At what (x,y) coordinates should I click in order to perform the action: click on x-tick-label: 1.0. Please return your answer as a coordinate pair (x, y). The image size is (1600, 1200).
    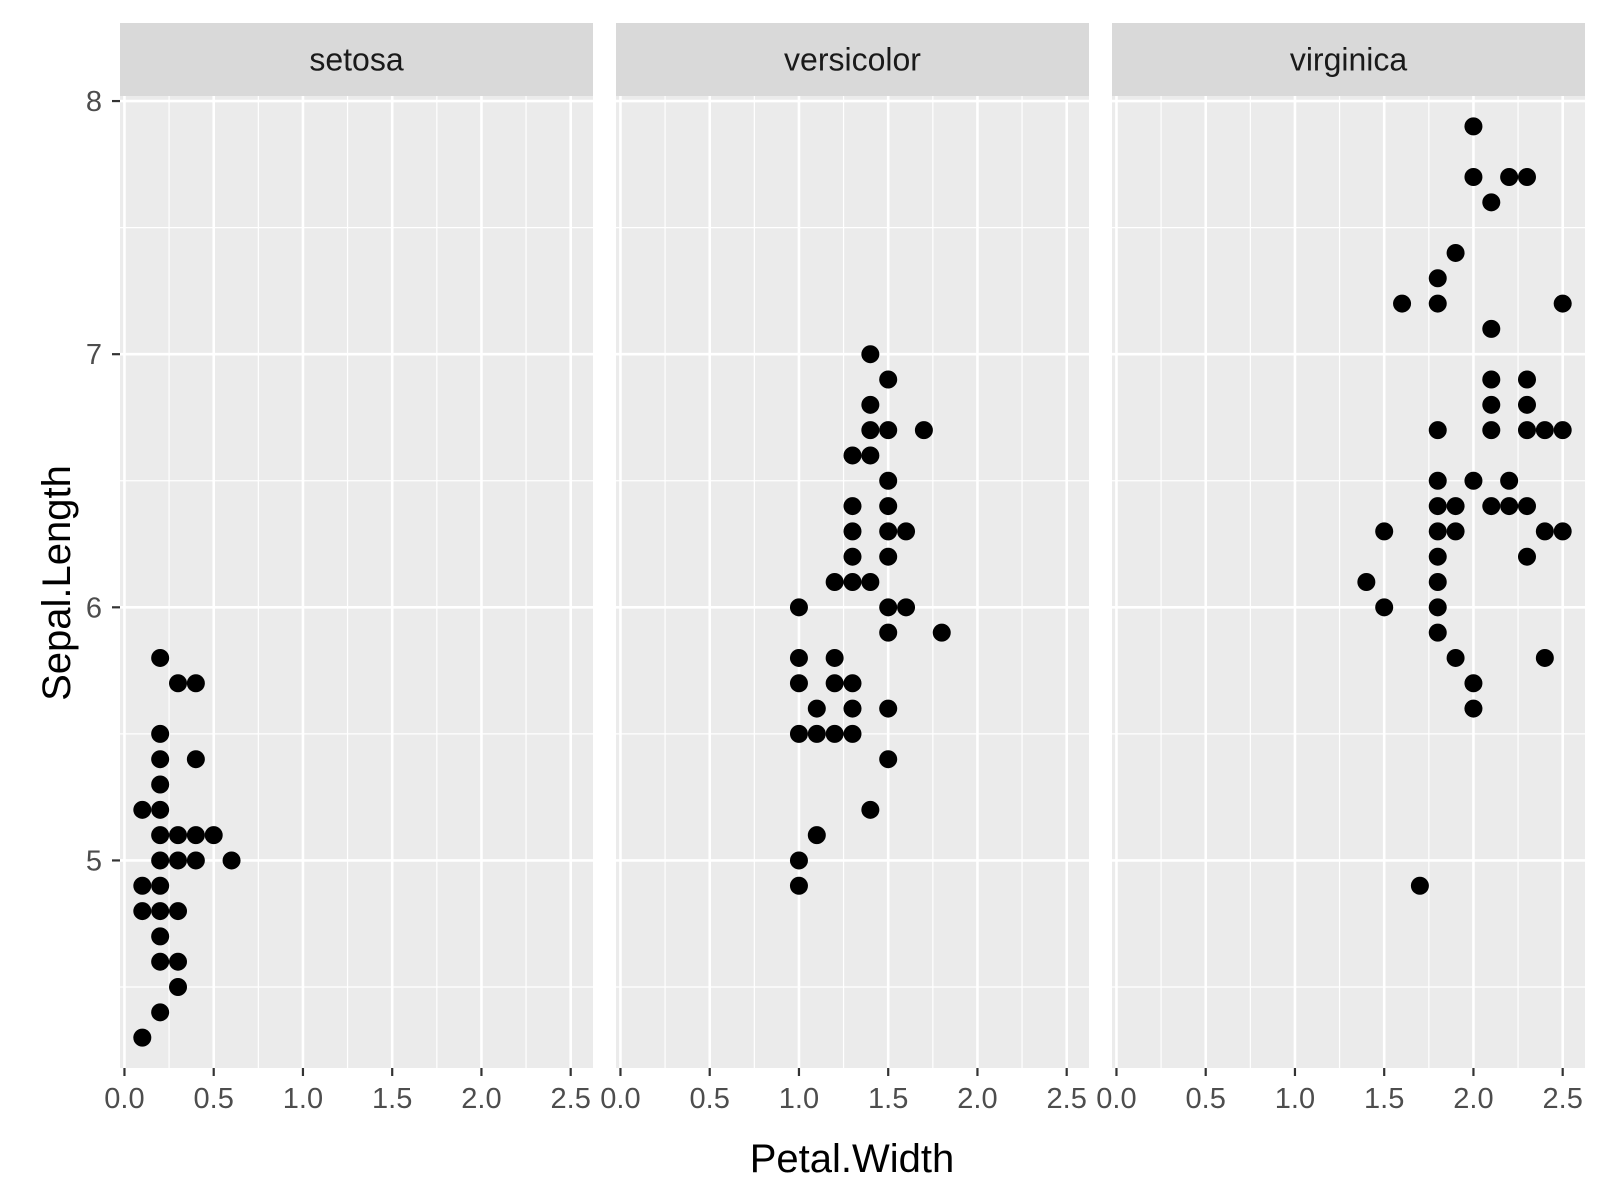
    Looking at the image, I should click on (303, 1099).